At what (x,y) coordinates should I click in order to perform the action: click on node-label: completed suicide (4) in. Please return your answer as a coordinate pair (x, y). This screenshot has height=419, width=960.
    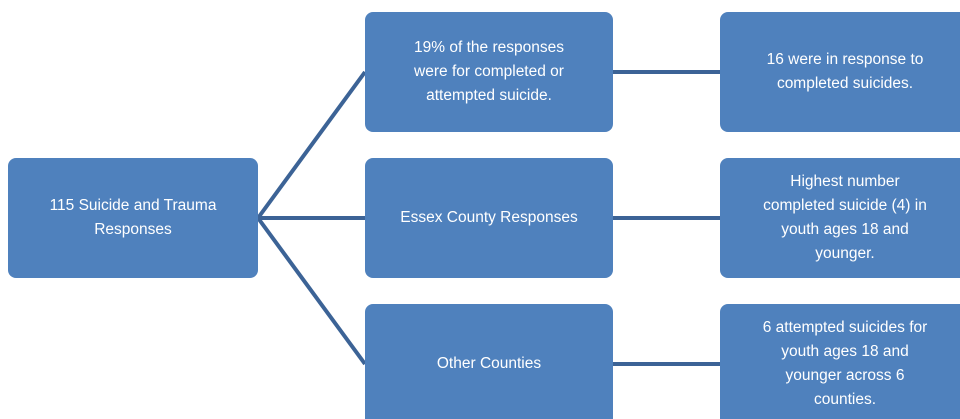
    Looking at the image, I should click on (845, 205).